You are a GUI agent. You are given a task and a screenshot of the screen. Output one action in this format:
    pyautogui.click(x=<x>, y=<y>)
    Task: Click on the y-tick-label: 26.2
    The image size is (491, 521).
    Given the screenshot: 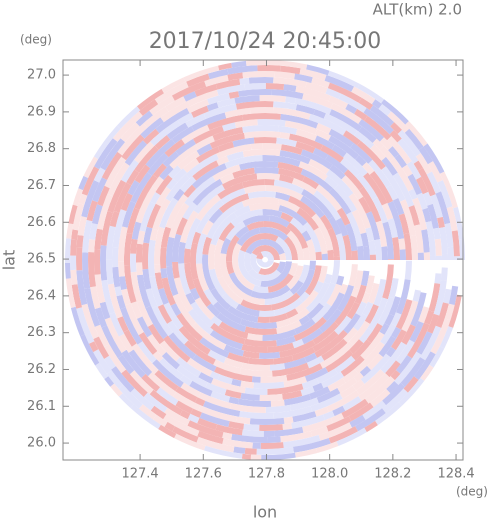 What is the action you would take?
    pyautogui.click(x=41, y=369)
    